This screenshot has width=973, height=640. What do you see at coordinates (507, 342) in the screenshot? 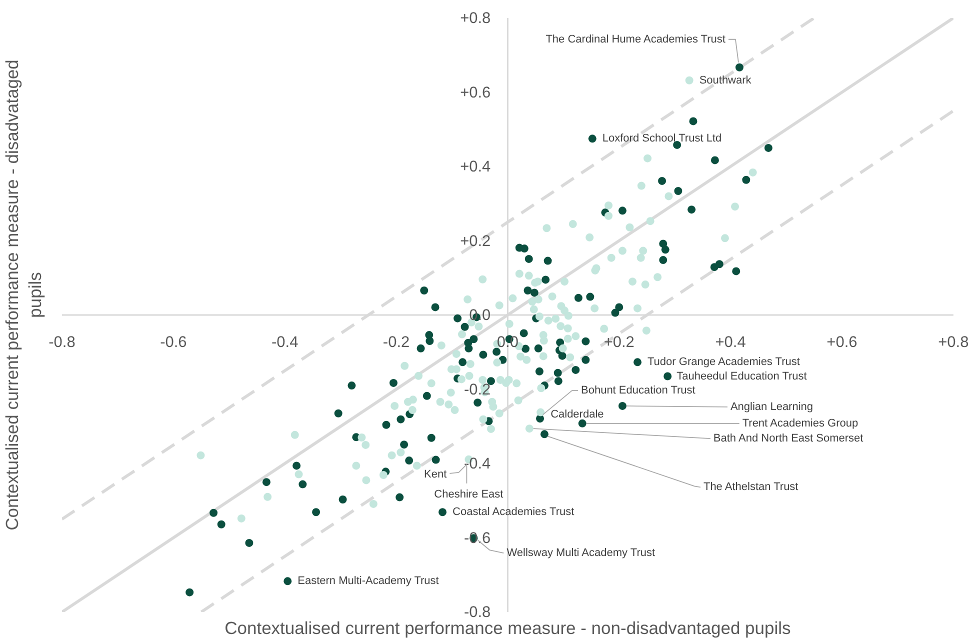
I see `x-tick-label: 0.0` at bounding box center [507, 342].